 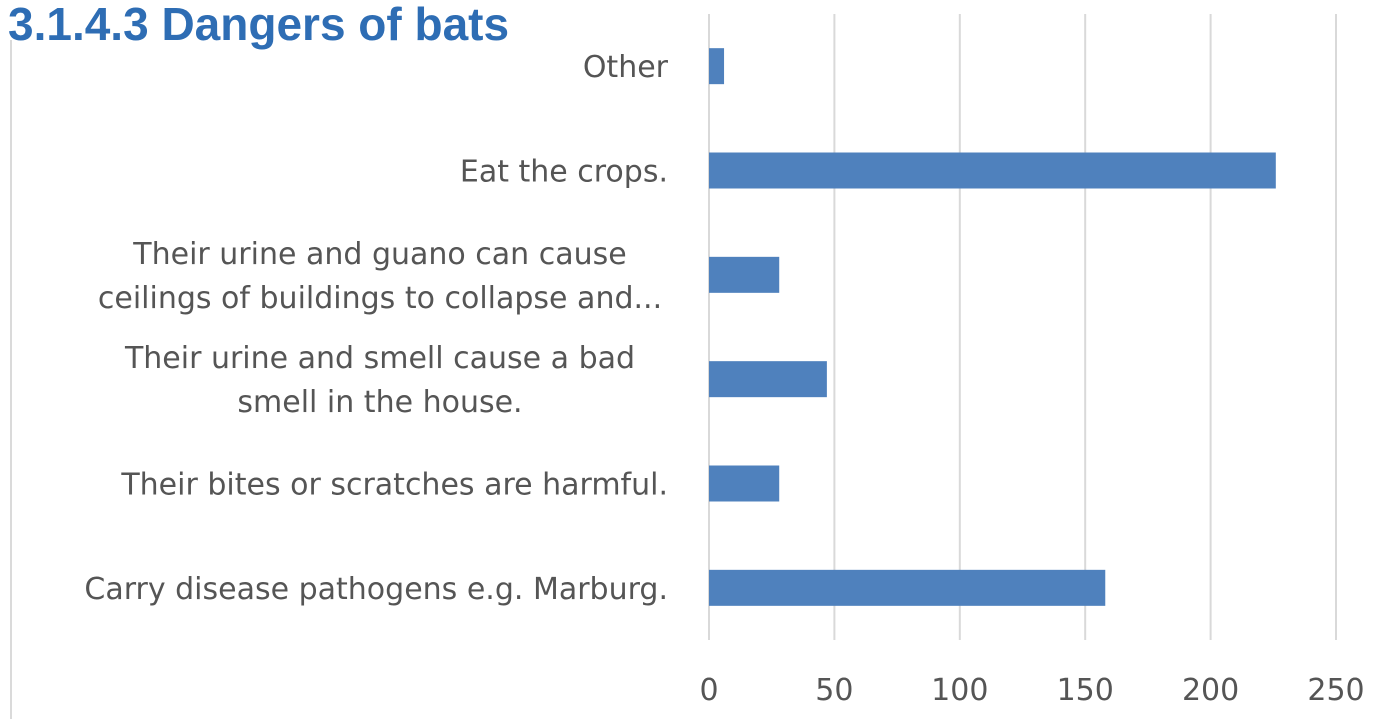 What do you see at coordinates (1085, 690) in the screenshot?
I see `x-tick-label: 150` at bounding box center [1085, 690].